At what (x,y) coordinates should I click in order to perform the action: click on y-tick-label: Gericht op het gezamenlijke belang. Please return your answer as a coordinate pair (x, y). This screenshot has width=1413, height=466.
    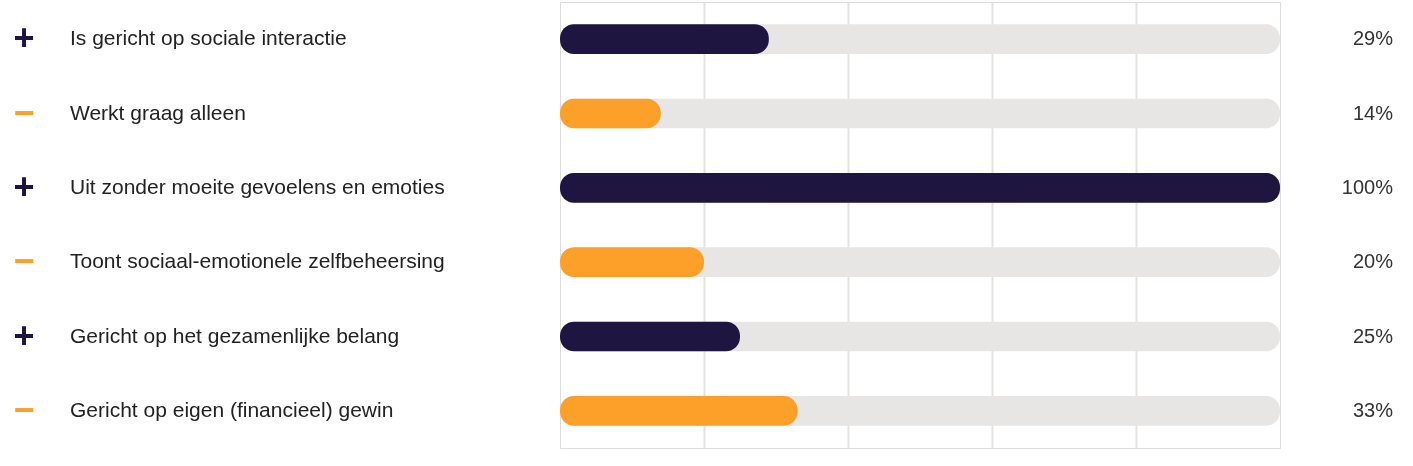
    Looking at the image, I should click on (235, 335).